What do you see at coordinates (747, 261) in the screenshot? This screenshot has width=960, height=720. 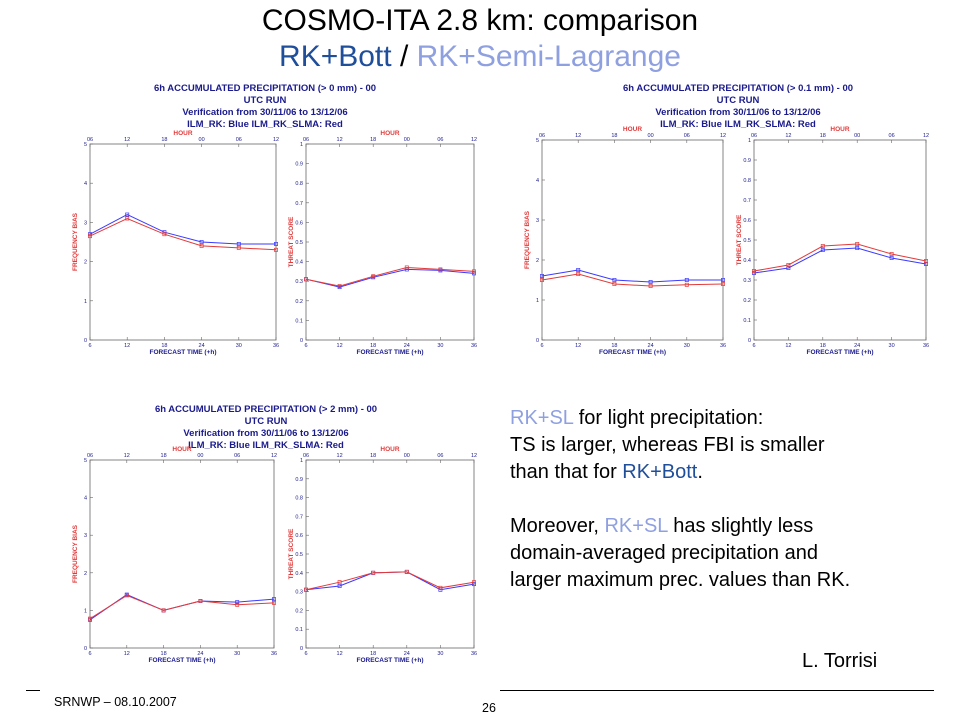 I see `y-tick-label: 0.4` at bounding box center [747, 261].